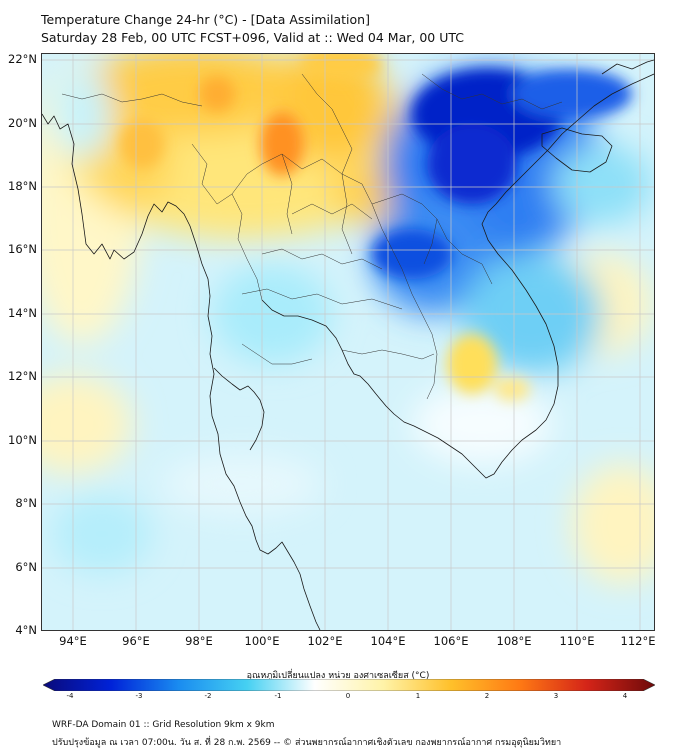 This screenshot has width=676, height=756. I want to click on lat-label: 6°N, so click(26, 567).